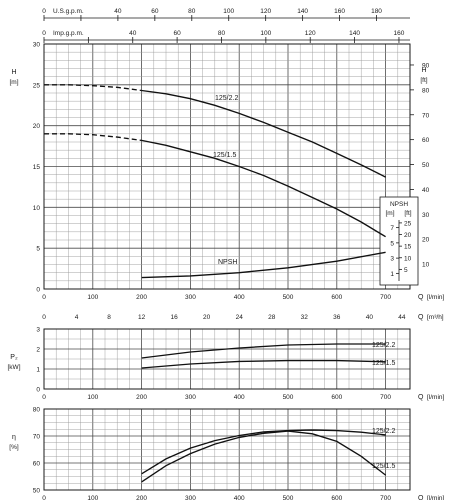 The height and width of the screenshot is (500, 455). What do you see at coordinates (426, 65) in the screenshot?
I see `ft-tick-label: 90` at bounding box center [426, 65].